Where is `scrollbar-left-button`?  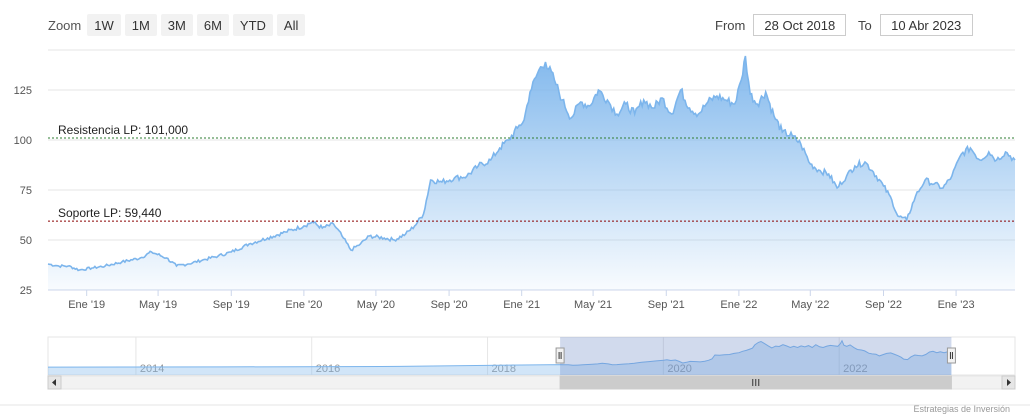 scrollbar-left-button is located at coordinates (54, 382).